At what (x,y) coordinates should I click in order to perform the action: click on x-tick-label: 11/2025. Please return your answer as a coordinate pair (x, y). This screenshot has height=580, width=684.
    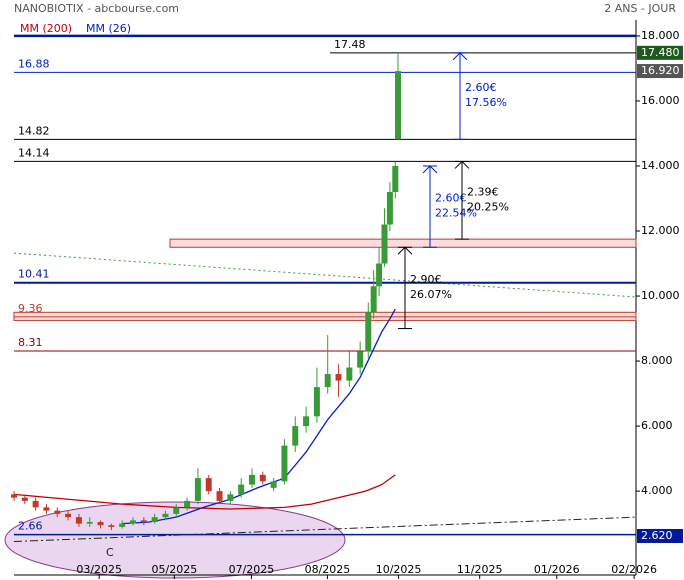
    Looking at the image, I should click on (480, 569).